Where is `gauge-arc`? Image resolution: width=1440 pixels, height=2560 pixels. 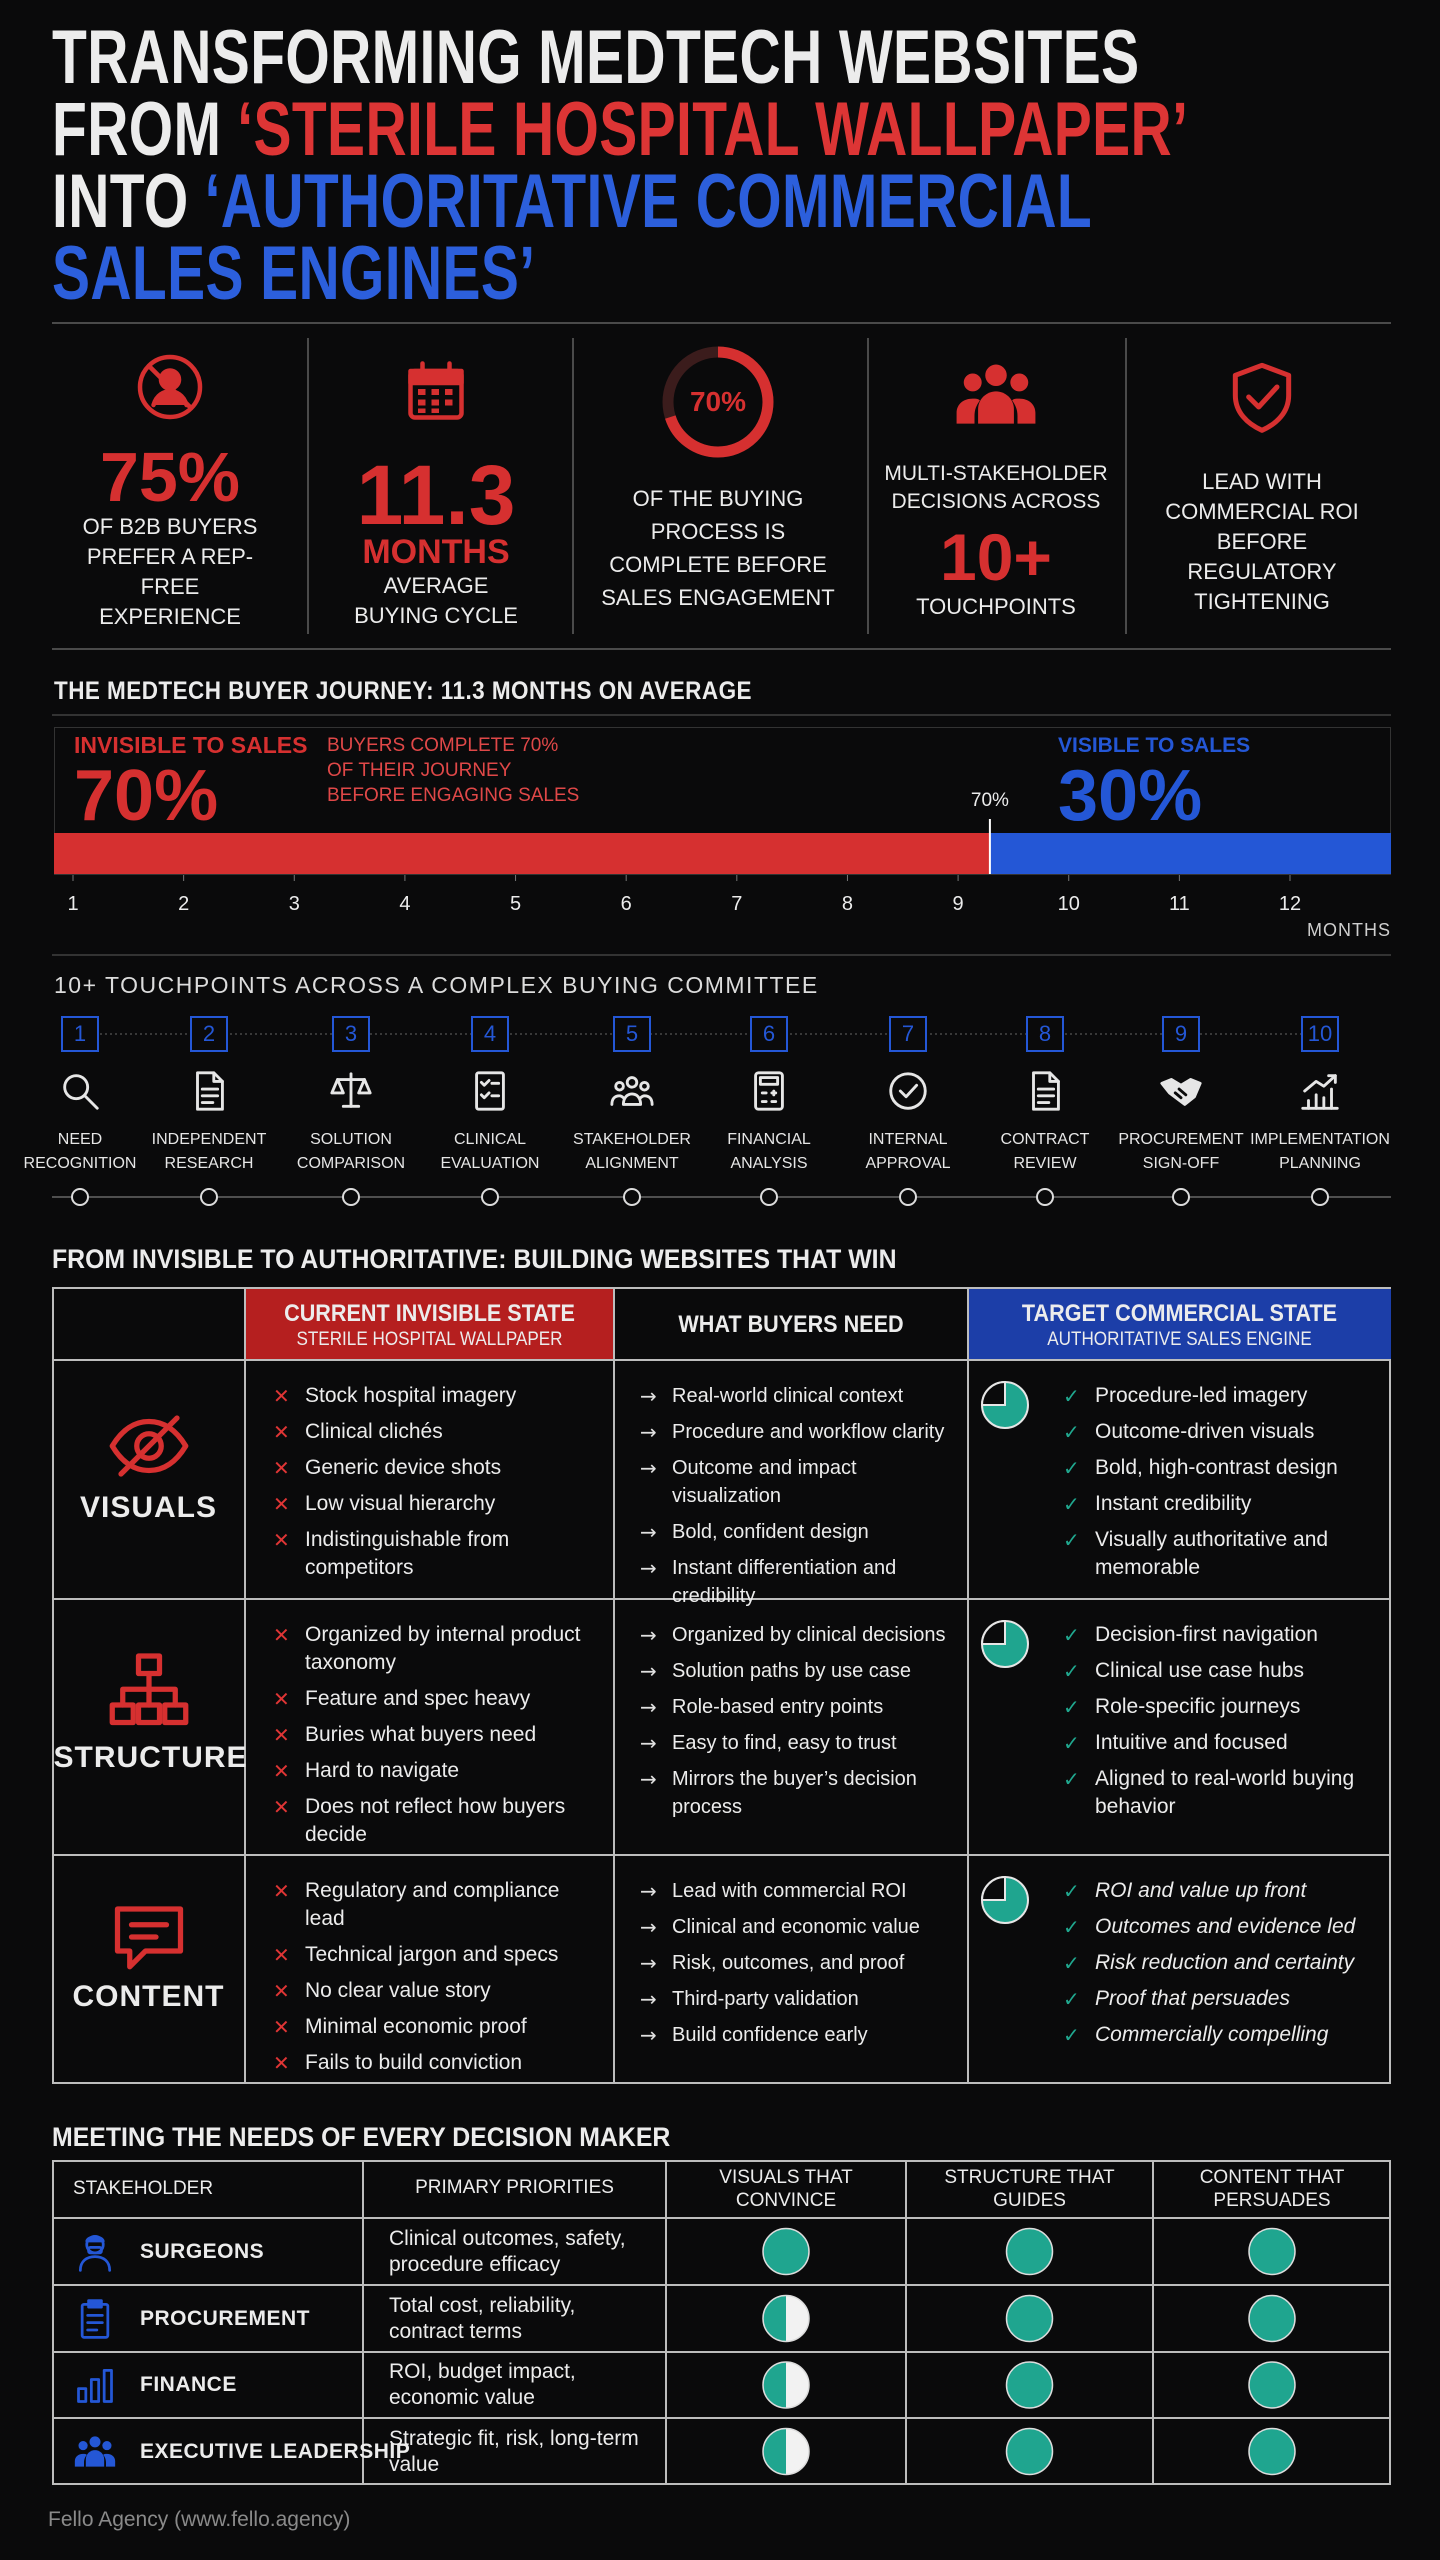 gauge-arc is located at coordinates (718, 402).